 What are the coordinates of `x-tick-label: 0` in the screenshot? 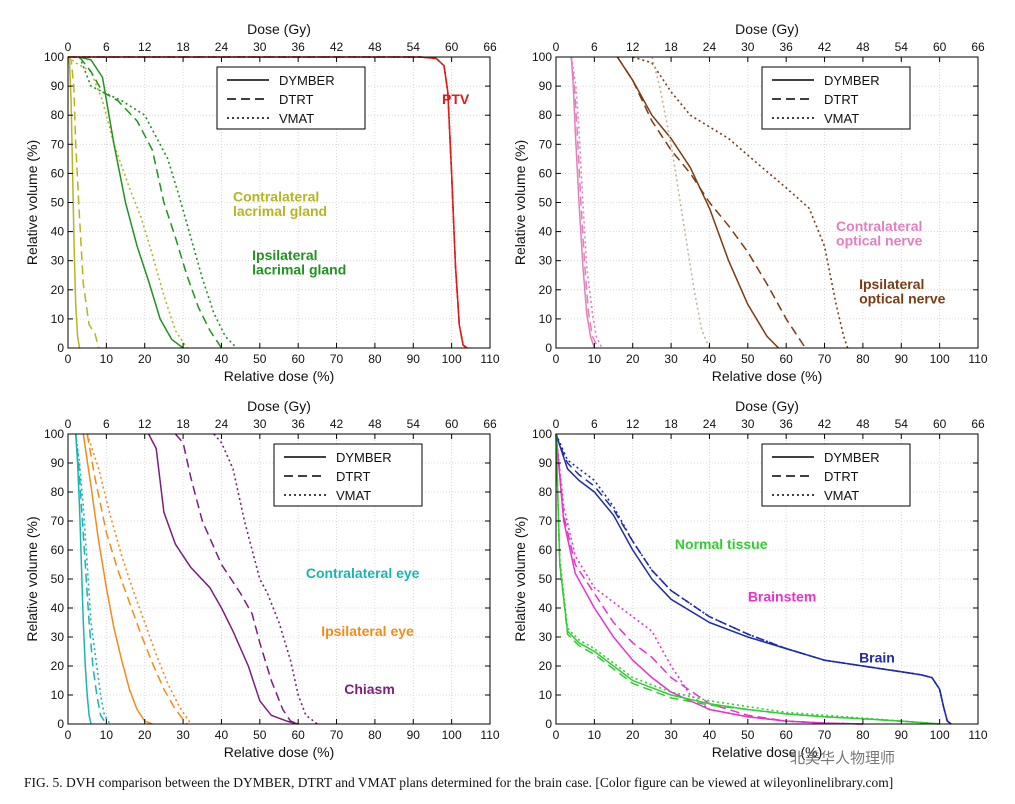 It's located at (68, 359).